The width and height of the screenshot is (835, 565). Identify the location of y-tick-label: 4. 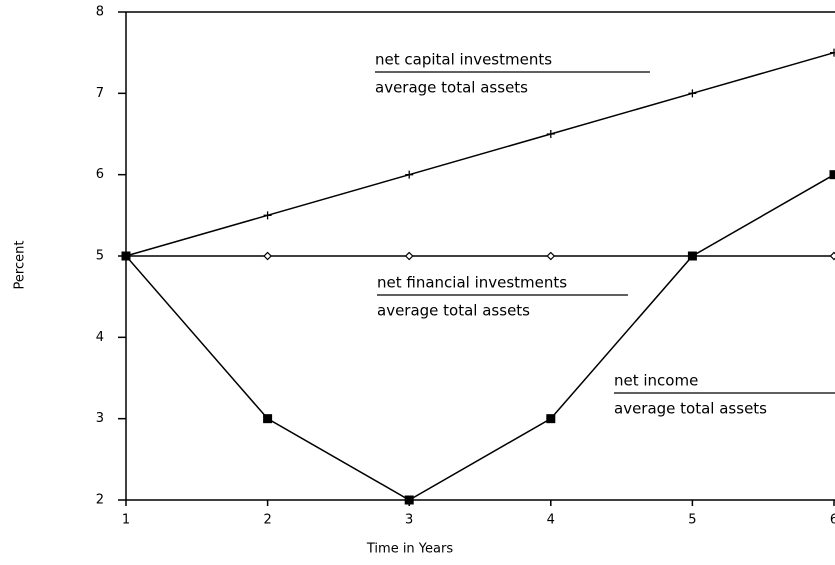
(100, 337).